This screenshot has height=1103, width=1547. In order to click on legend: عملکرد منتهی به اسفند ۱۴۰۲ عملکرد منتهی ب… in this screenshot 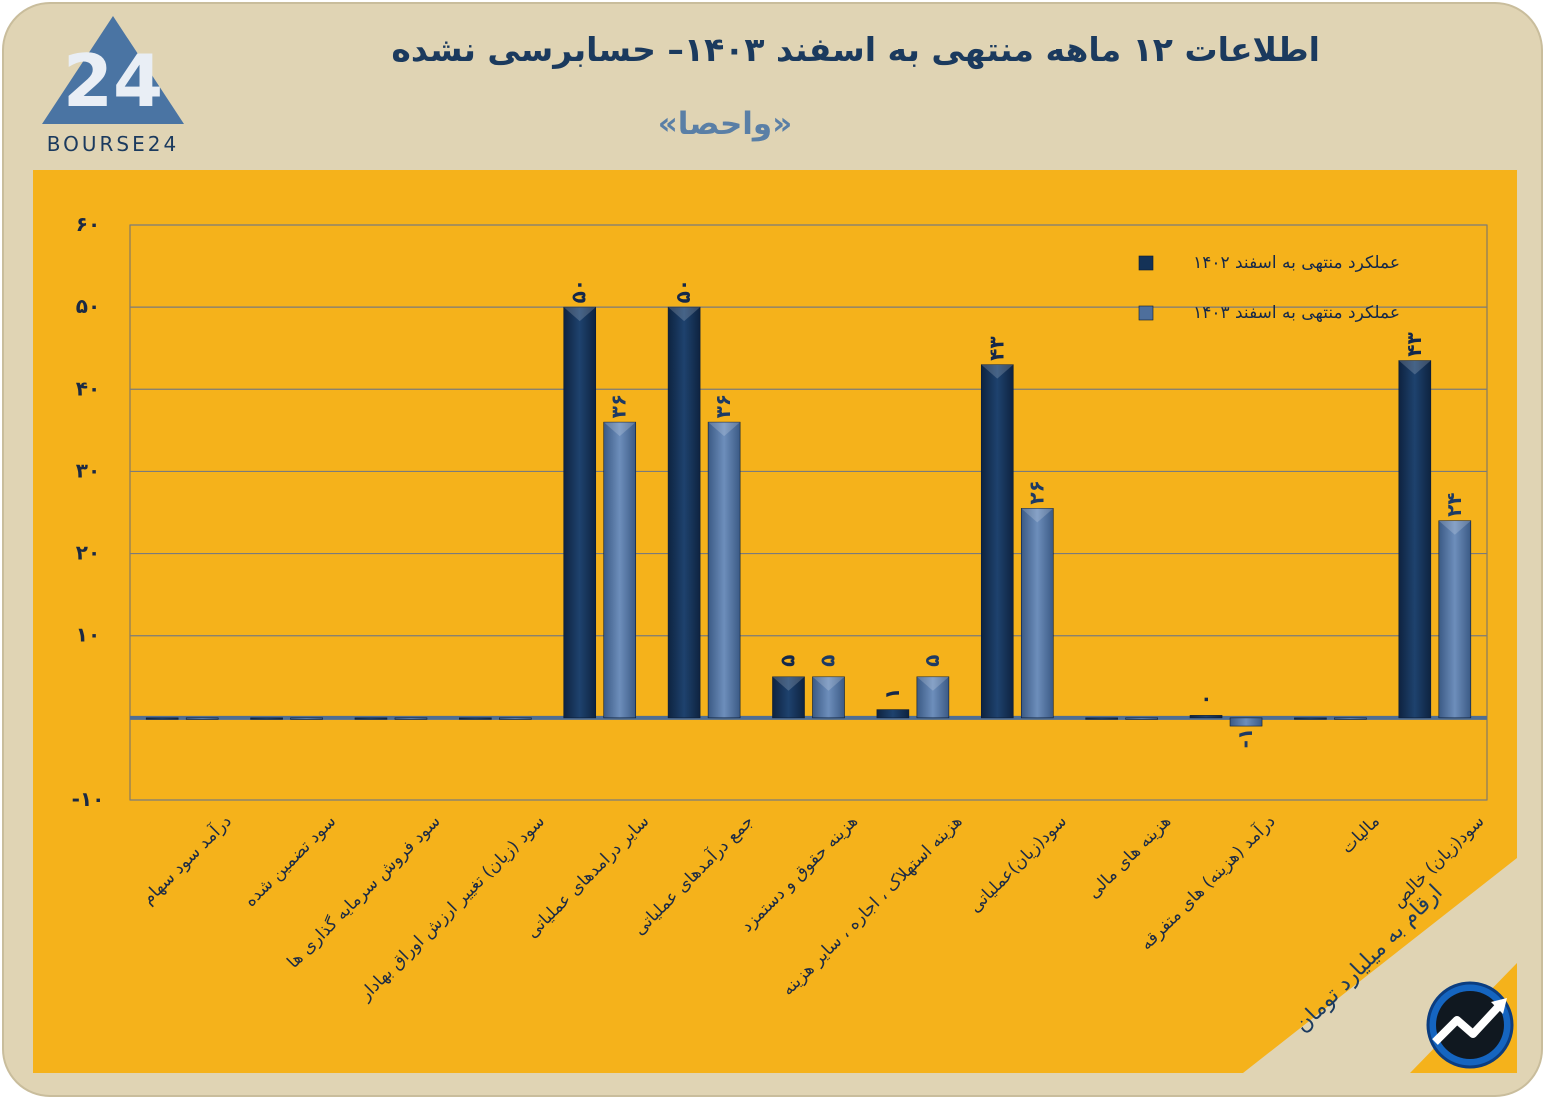, I will do `click(1269, 288)`.